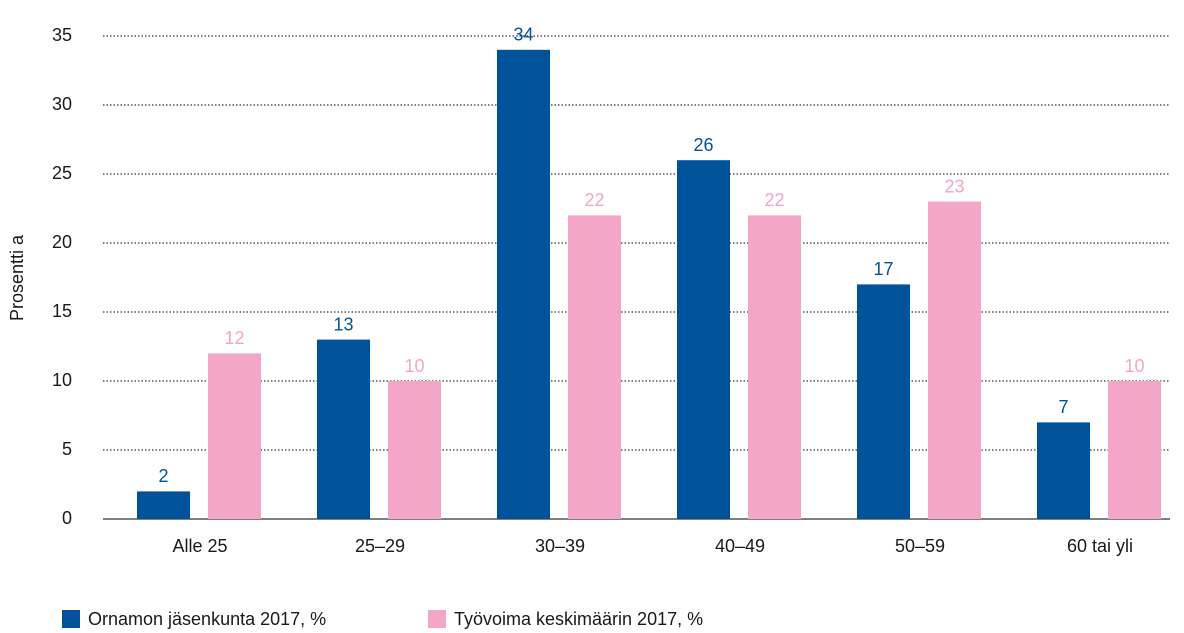  What do you see at coordinates (62, 242) in the screenshot?
I see `y-tick-label: 20` at bounding box center [62, 242].